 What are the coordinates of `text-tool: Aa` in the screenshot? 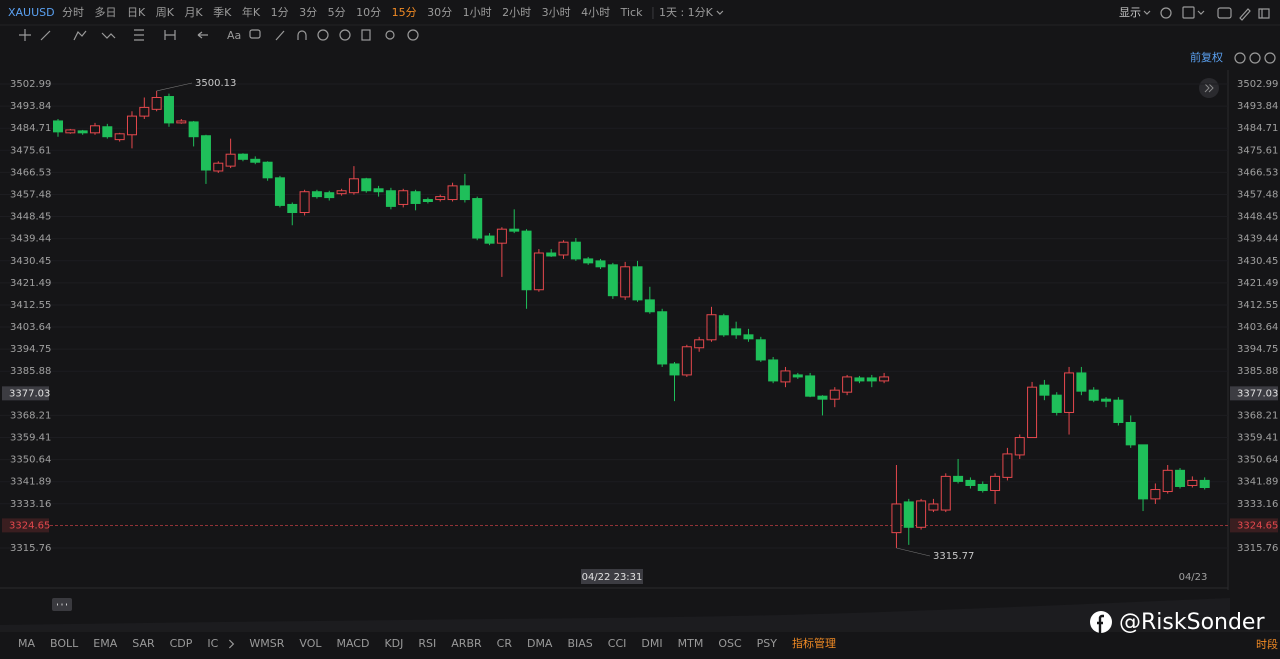 It's located at (234, 35).